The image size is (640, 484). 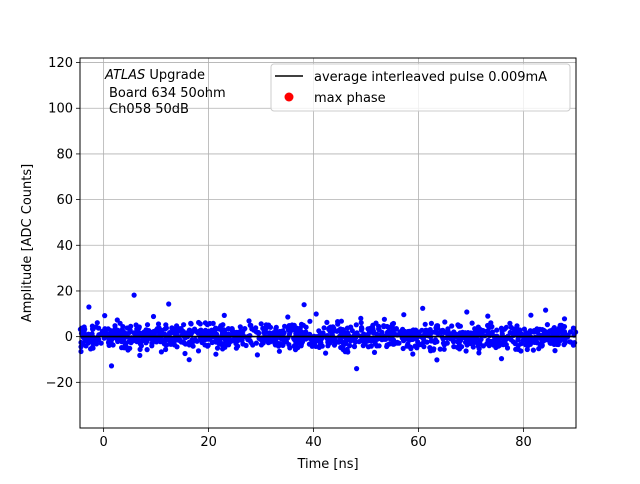 What do you see at coordinates (175, 75) in the screenshot?
I see `annotation-upgrade: Upgrade` at bounding box center [175, 75].